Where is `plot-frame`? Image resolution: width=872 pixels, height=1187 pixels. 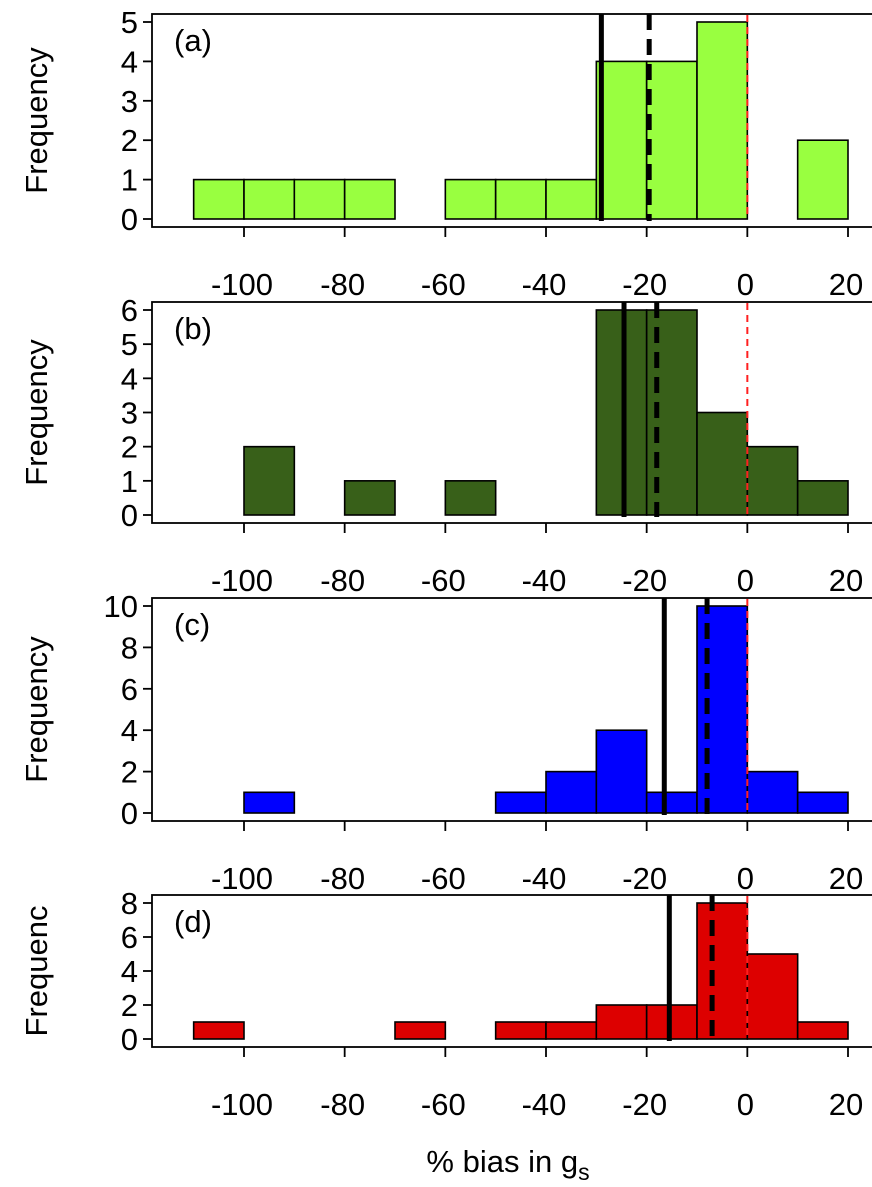 plot-frame is located at coordinates (511, 120).